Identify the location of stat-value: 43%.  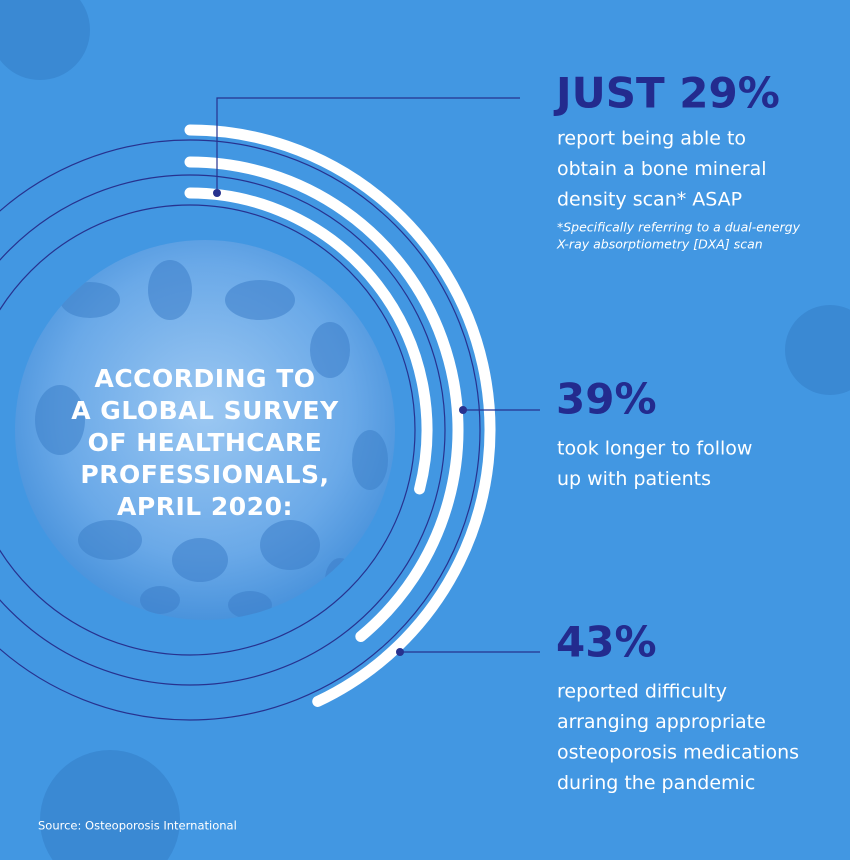
(606, 642).